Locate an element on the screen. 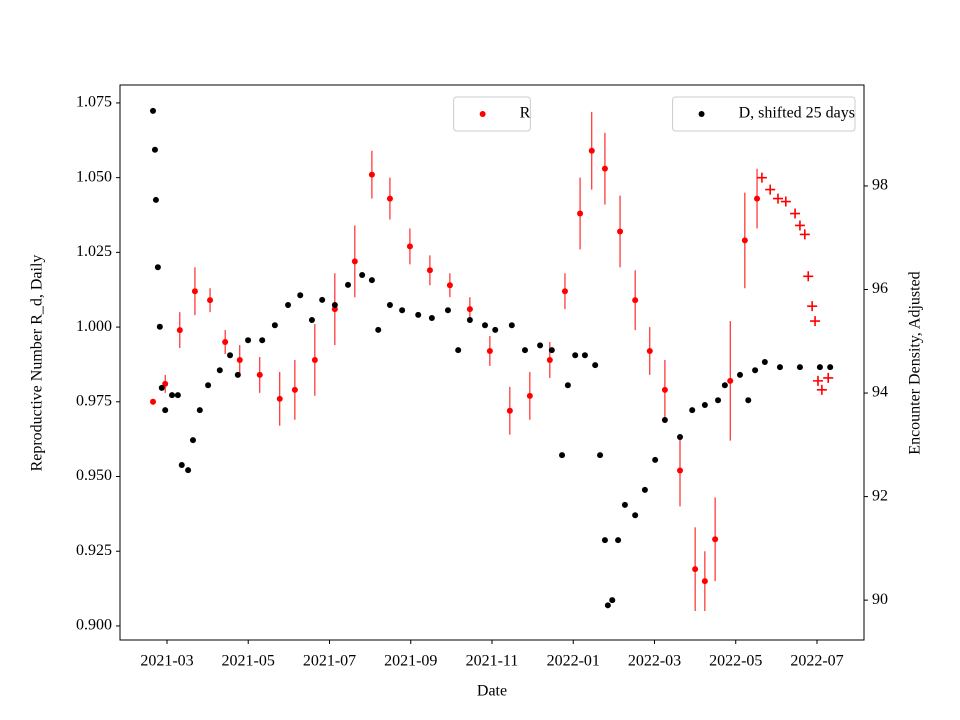 The width and height of the screenshot is (960, 720). y2-axis-label: Encounter Density, Adjusted is located at coordinates (915, 362).